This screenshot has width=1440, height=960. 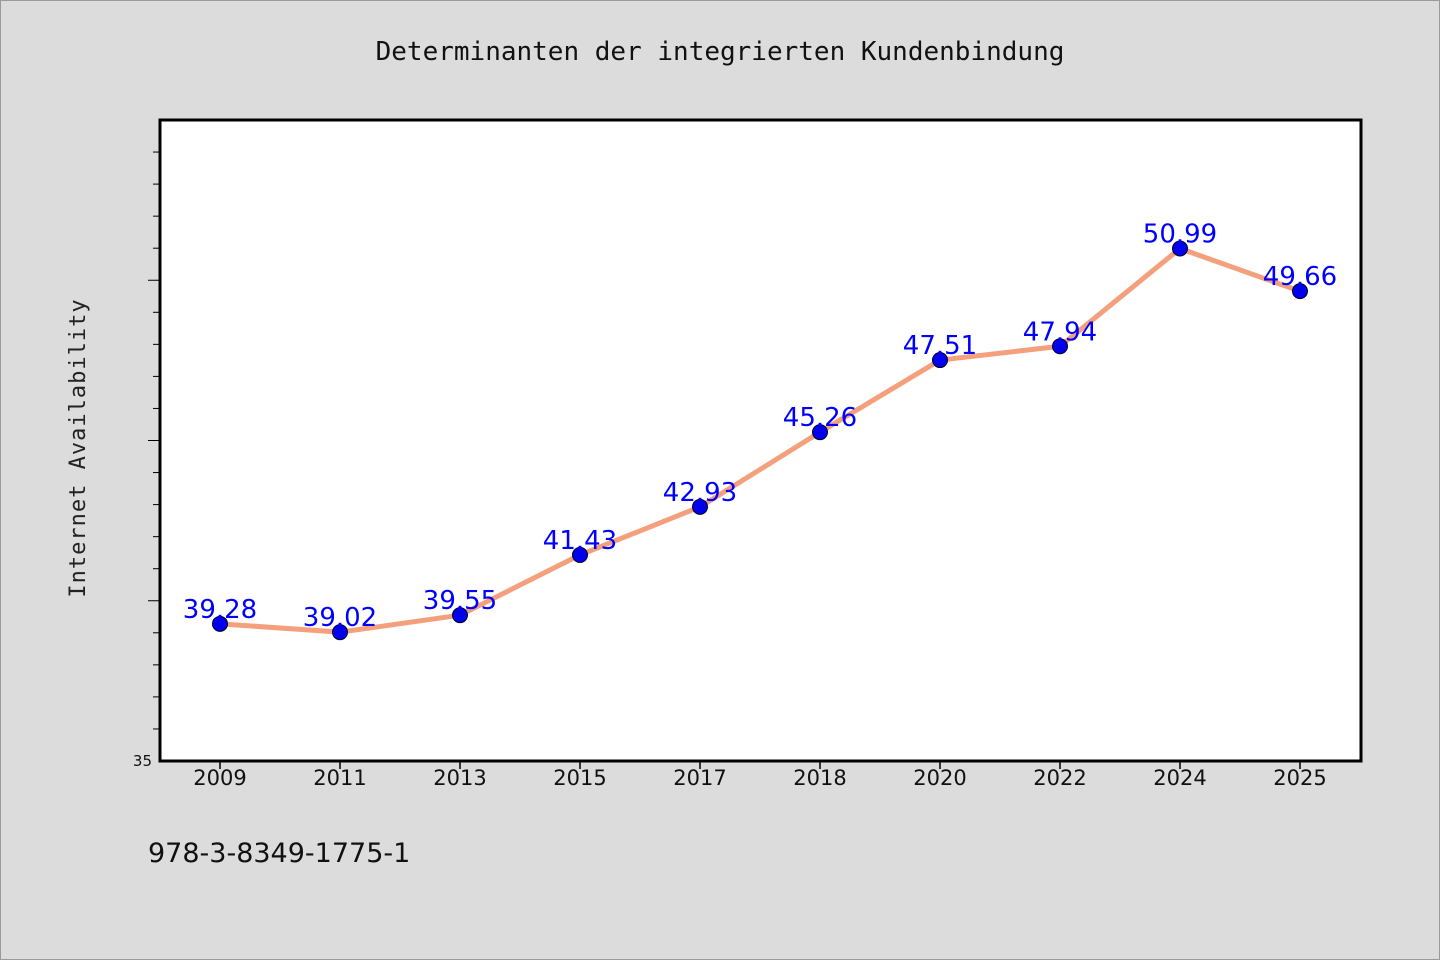 What do you see at coordinates (699, 778) in the screenshot?
I see `x-tick-label: 2017` at bounding box center [699, 778].